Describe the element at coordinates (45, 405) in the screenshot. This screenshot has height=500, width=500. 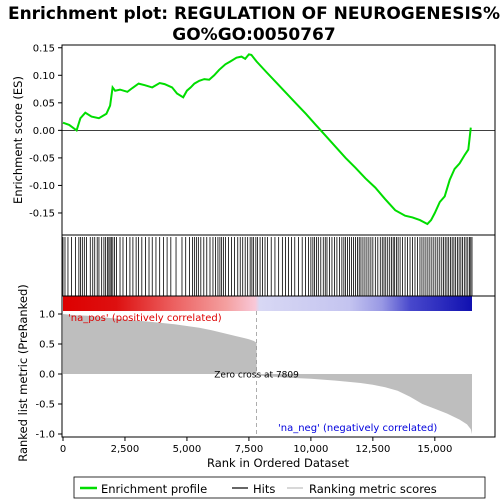
I see `metric-y-tick-label: -0.5` at that location.